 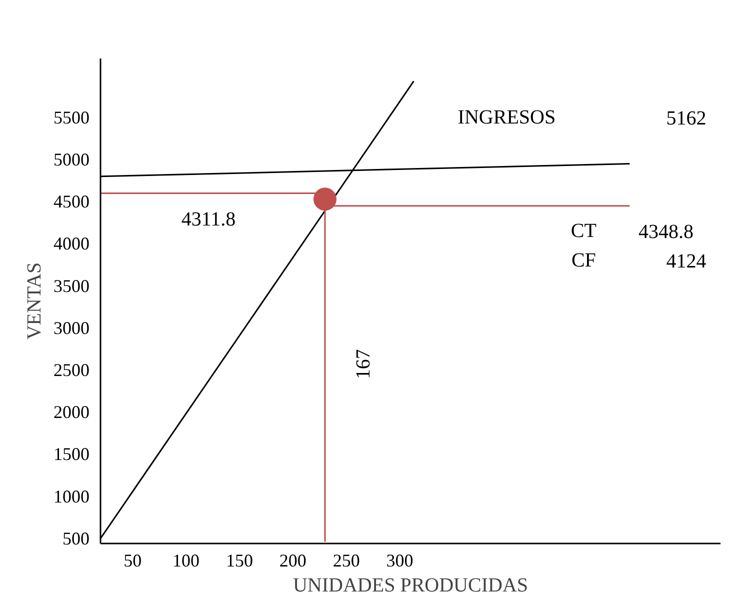 I want to click on y-tick-label: 3500, so click(x=72, y=286).